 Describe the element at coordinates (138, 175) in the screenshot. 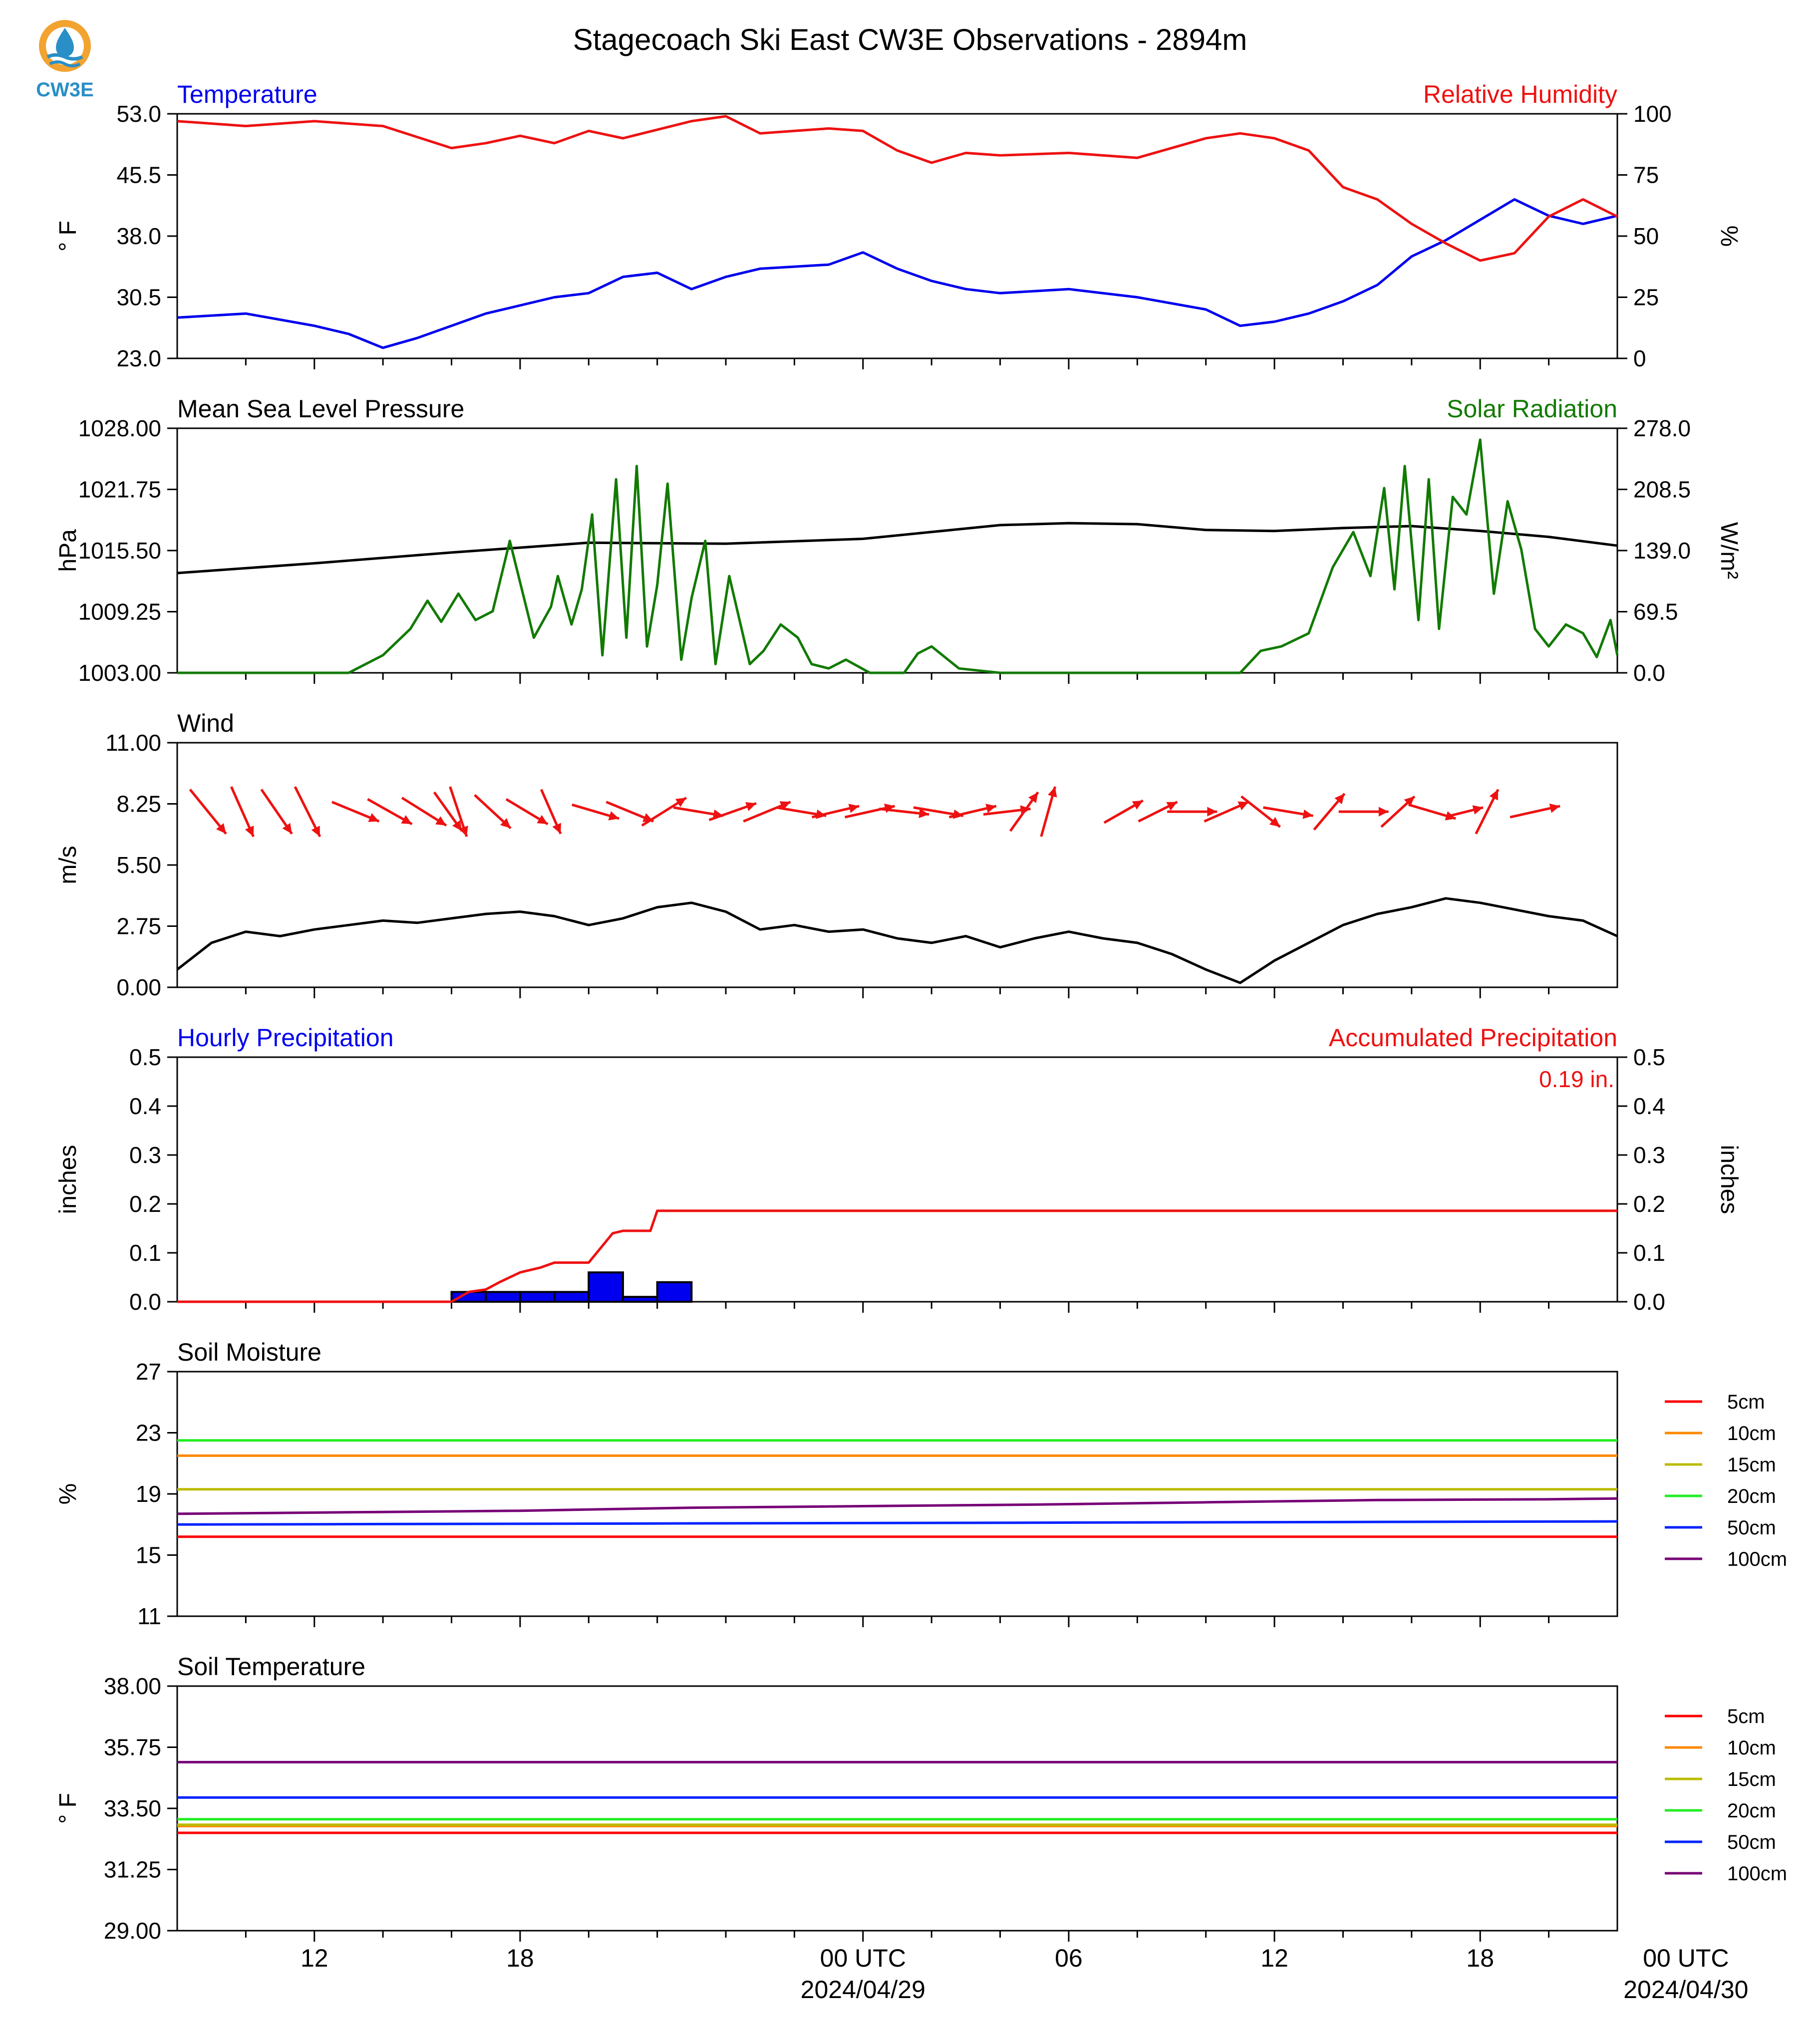

I see `y-tick-label: 45.5` at that location.